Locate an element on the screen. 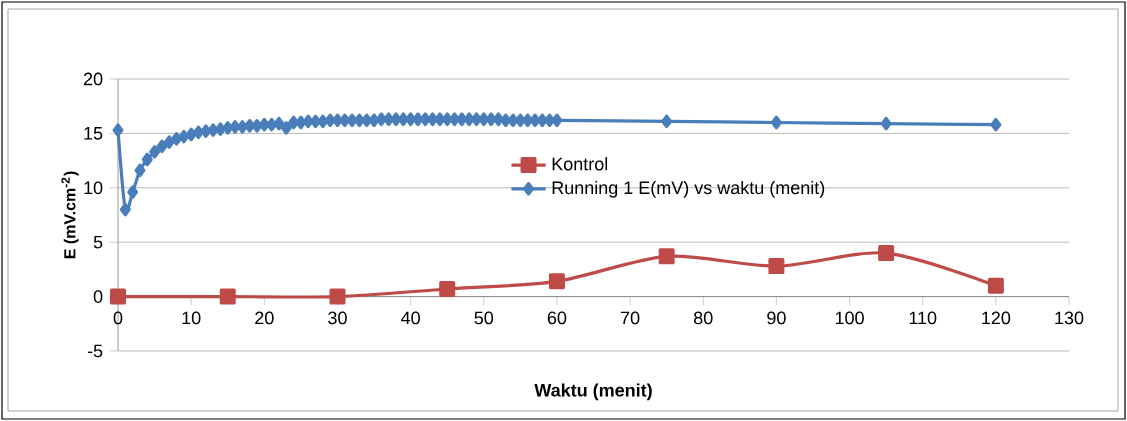 The width and height of the screenshot is (1127, 421). x-tick-label: 40 is located at coordinates (410, 318).